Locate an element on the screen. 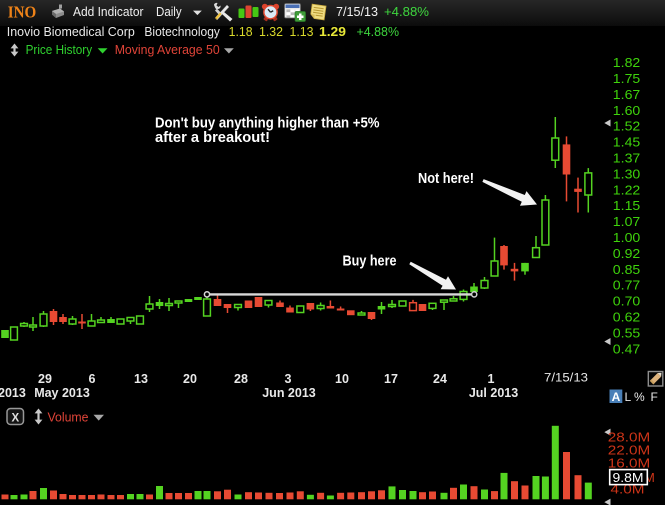 This screenshot has height=505, width=665. svg-text: 1.30 is located at coordinates (627, 174).